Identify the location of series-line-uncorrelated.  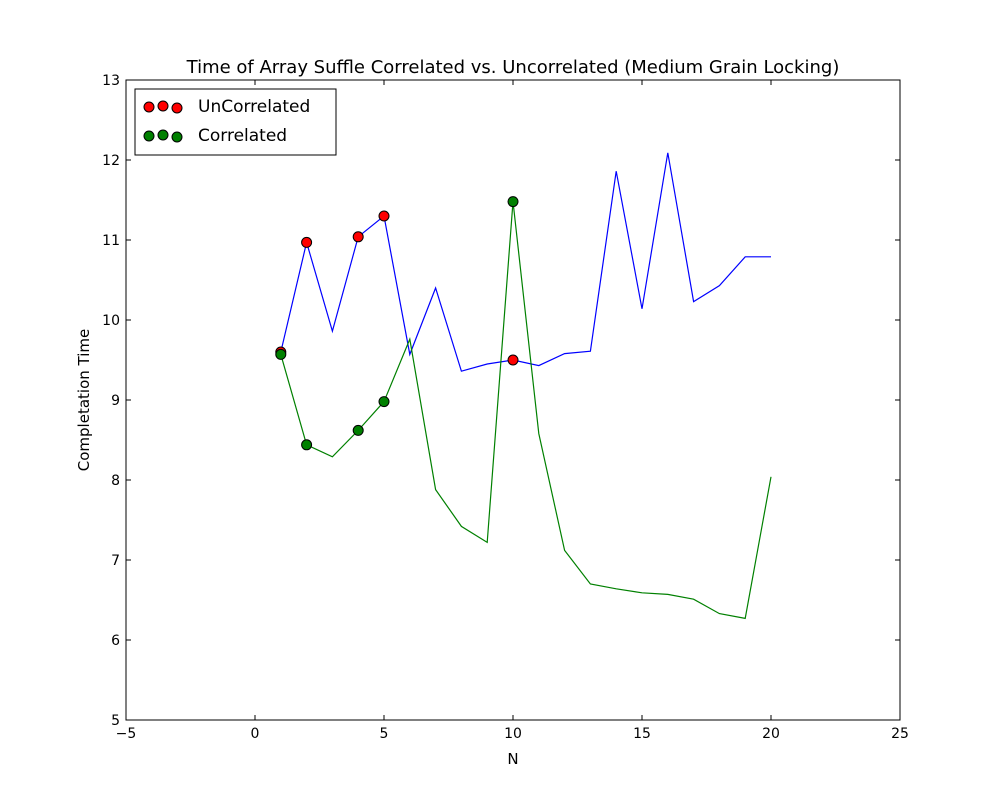
(525, 262).